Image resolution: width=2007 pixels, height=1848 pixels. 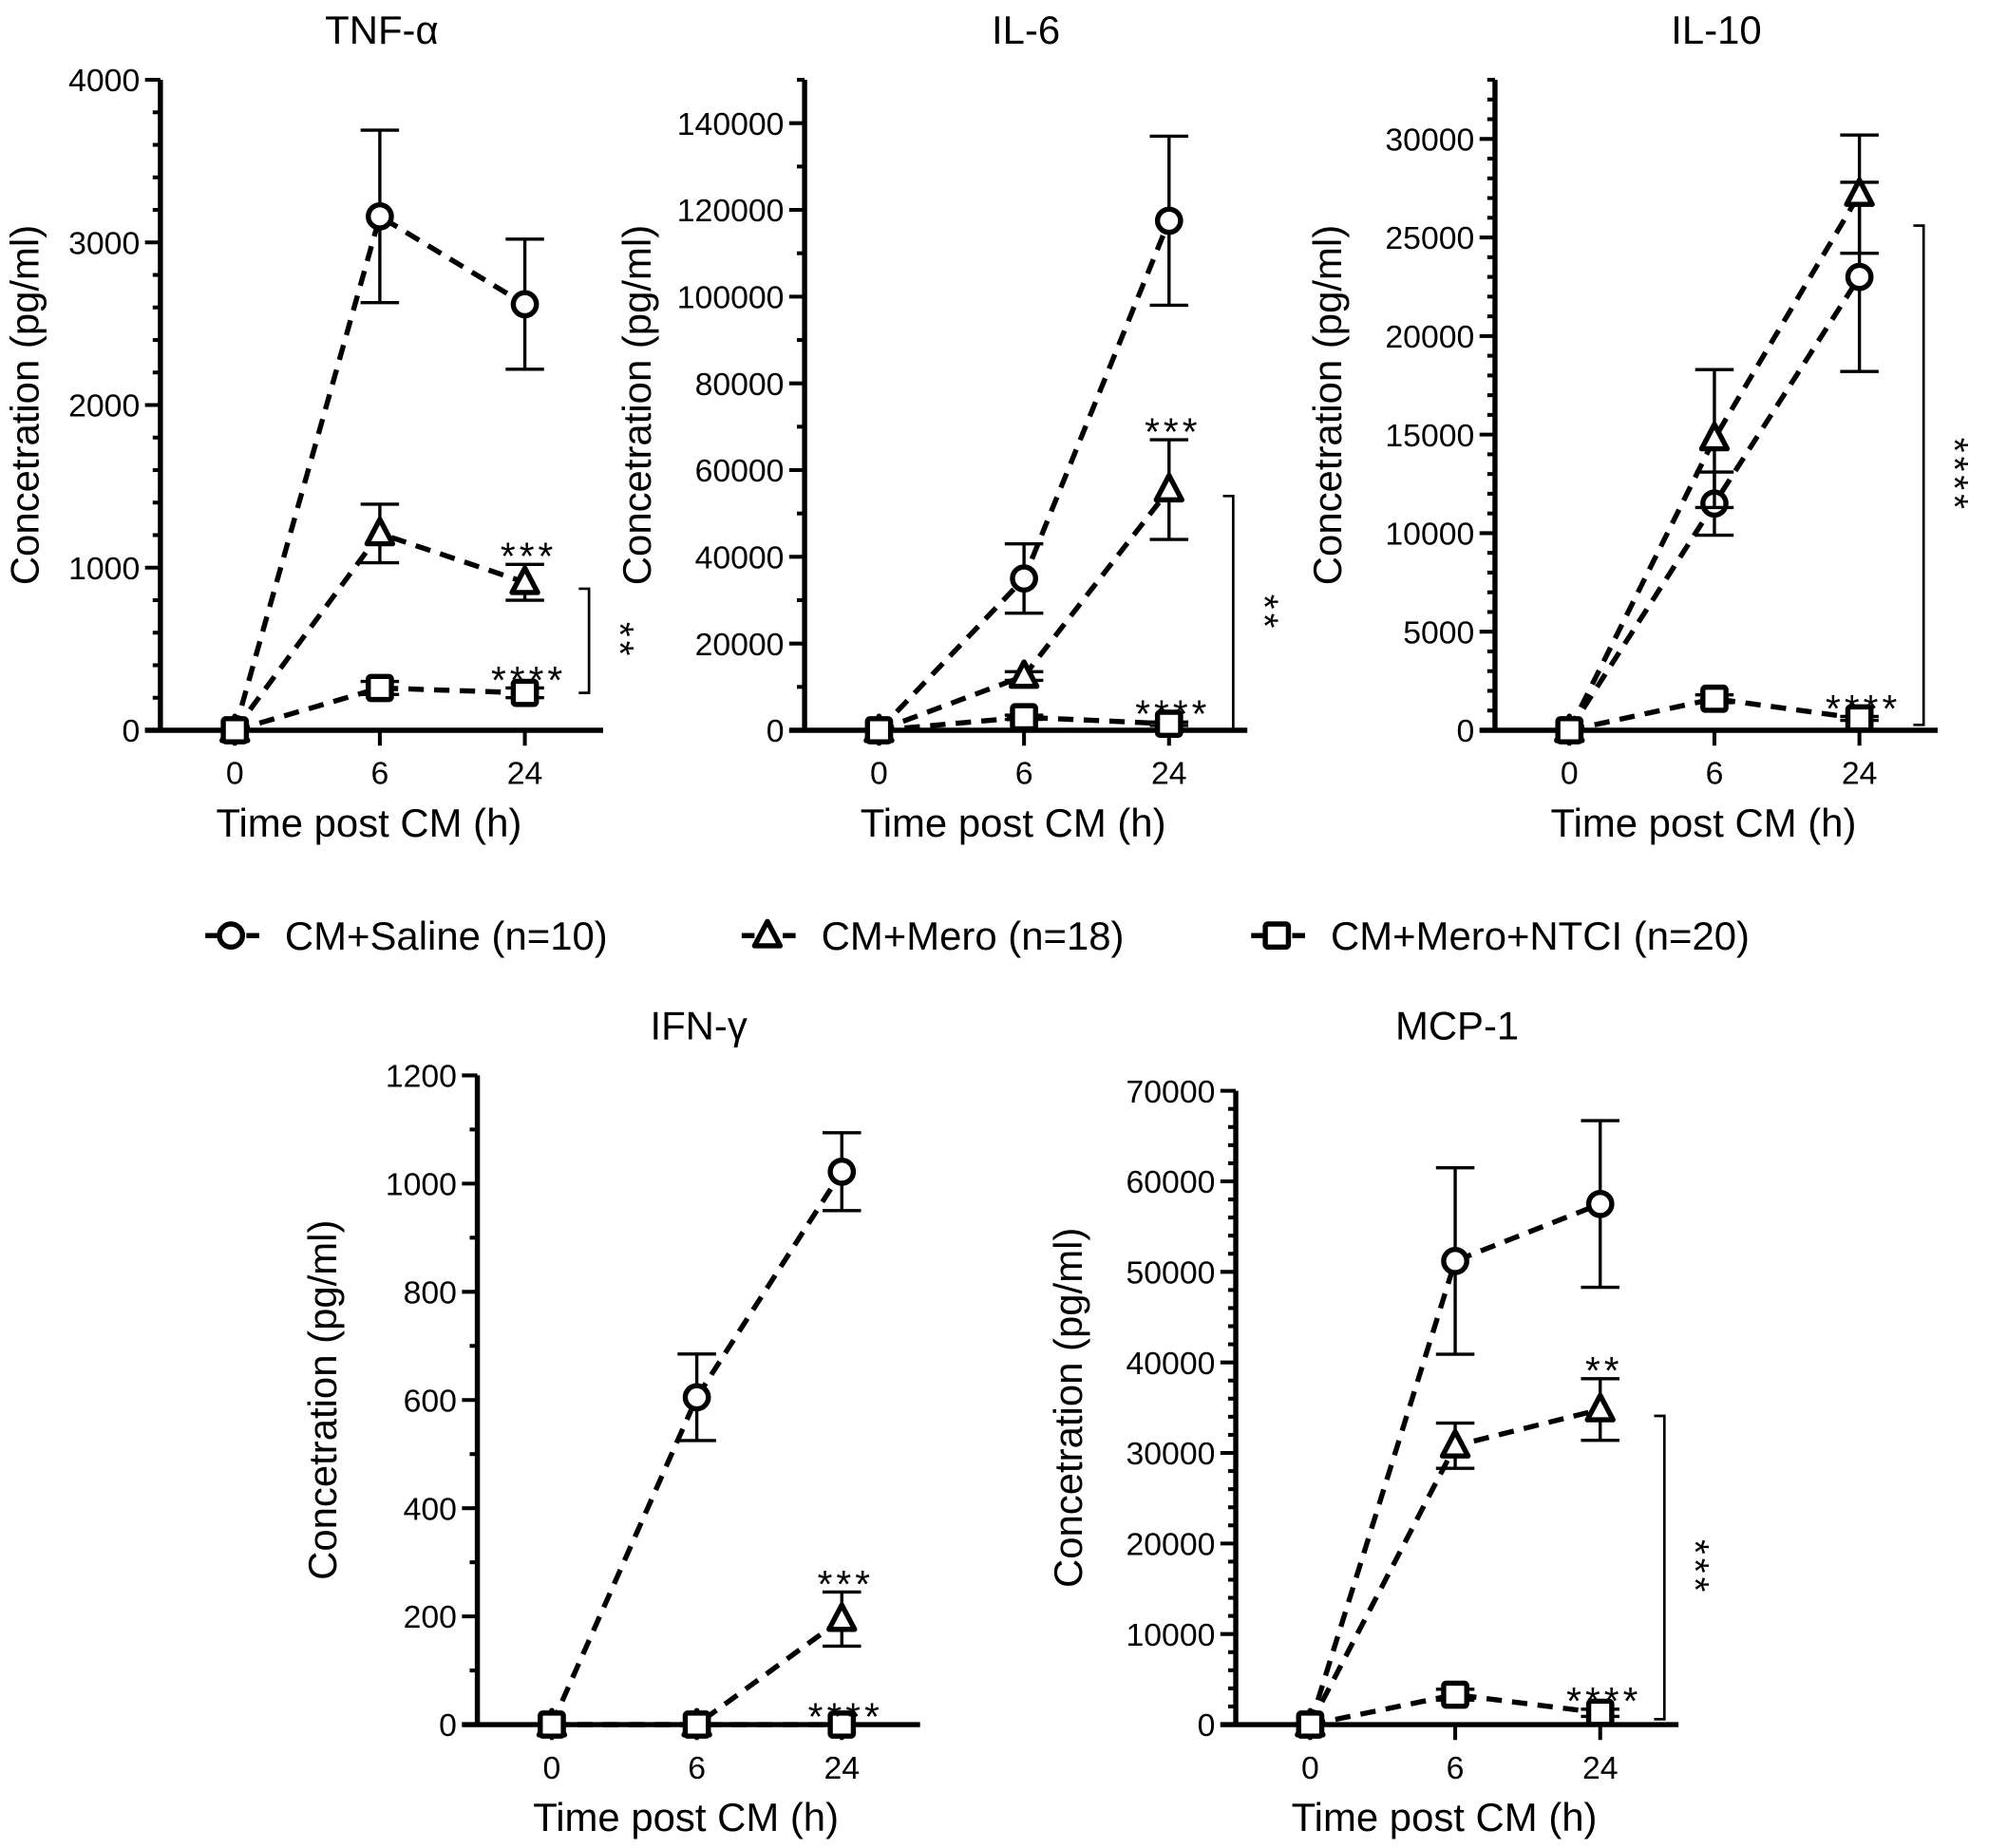 I want to click on legend-label: CM+Mero+NTCI (n=20), so click(x=1541, y=936).